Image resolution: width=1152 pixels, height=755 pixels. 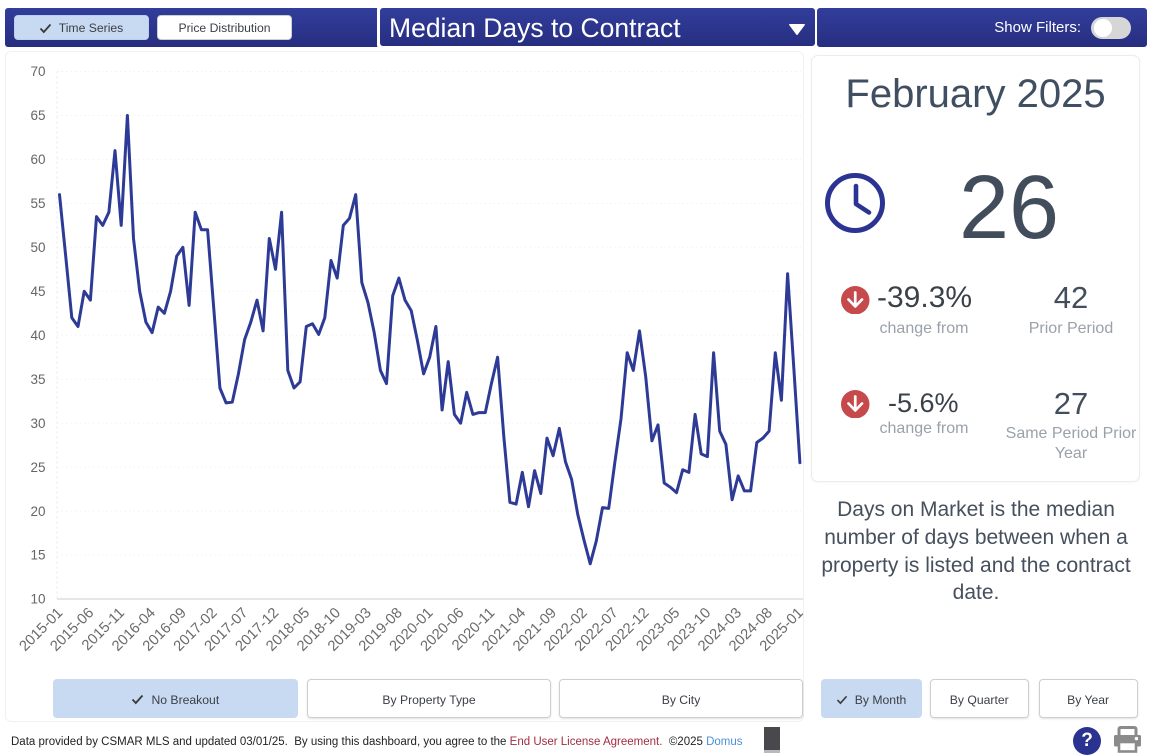 What do you see at coordinates (37, 423) in the screenshot?
I see `svg-text: 30` at bounding box center [37, 423].